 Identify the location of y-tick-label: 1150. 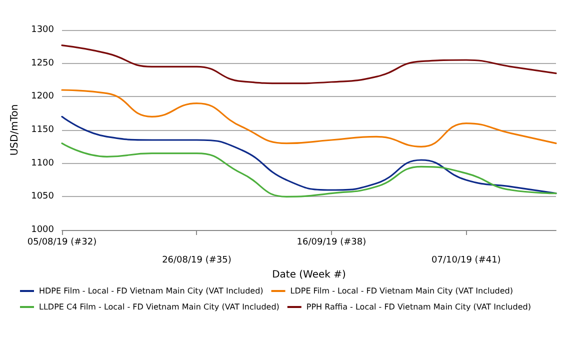
(42, 130).